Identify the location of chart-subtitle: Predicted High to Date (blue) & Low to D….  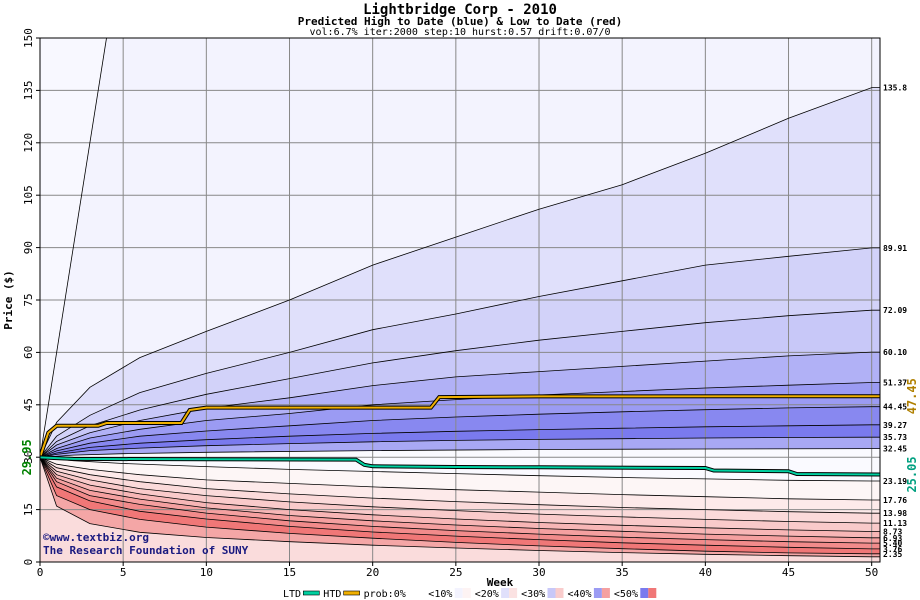
(460, 21).